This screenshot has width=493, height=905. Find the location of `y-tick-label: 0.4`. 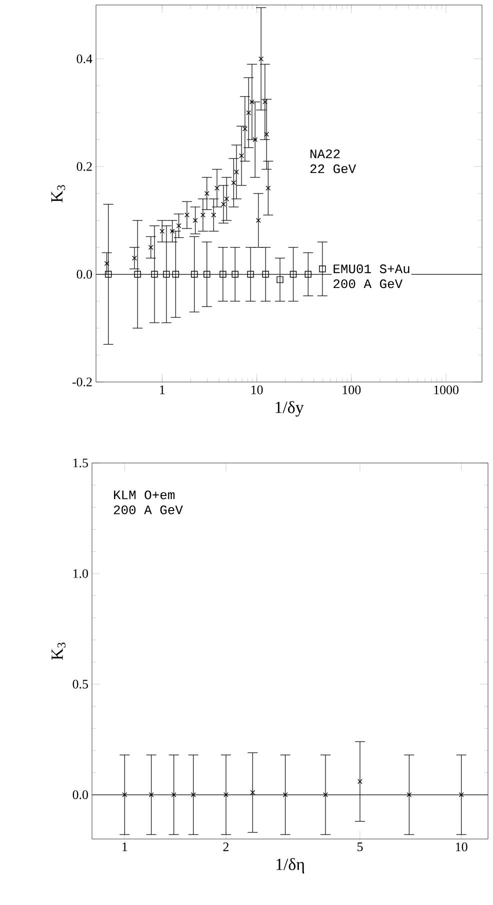

y-tick-label: 0.4 is located at coordinates (84, 59).